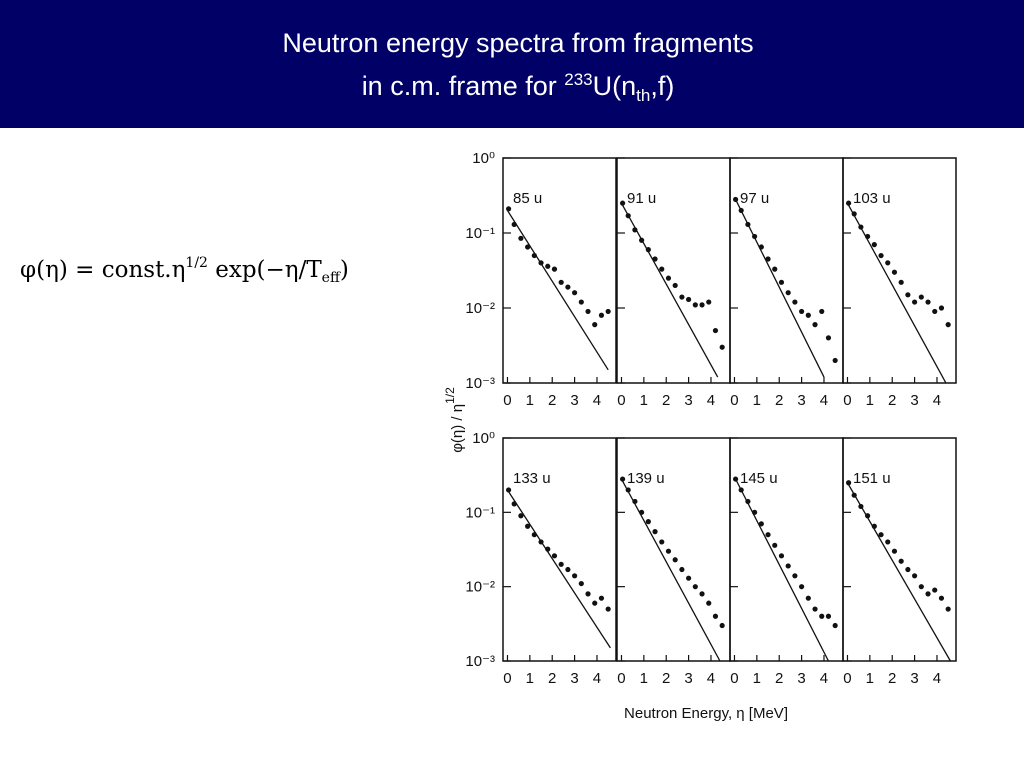  Describe the element at coordinates (196, 263) in the screenshot. I see `formula-sup: 1/2` at that location.